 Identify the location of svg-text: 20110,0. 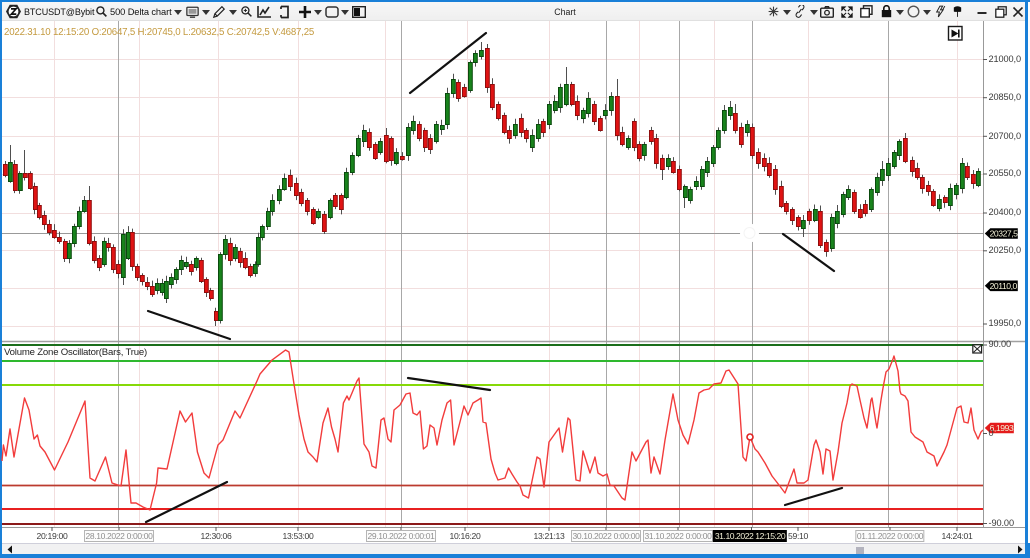
(1004, 286).